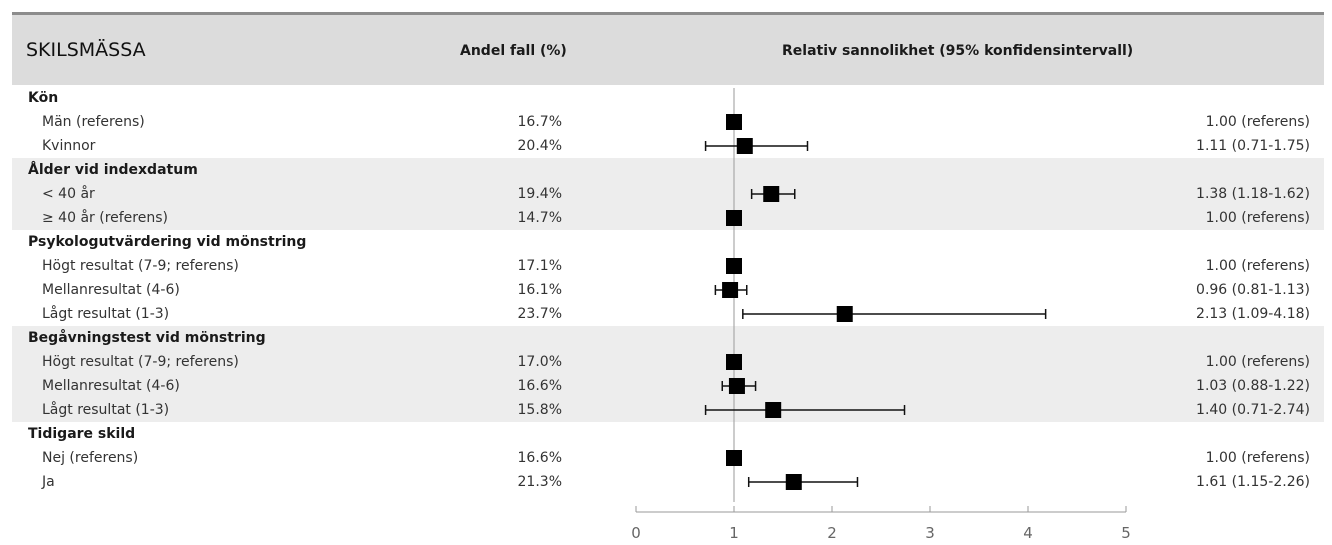 This screenshot has height=545, width=1332. What do you see at coordinates (668, 458) in the screenshot?
I see `table-row: Nej (referens) 16.6% 1.00 (referens)` at bounding box center [668, 458].